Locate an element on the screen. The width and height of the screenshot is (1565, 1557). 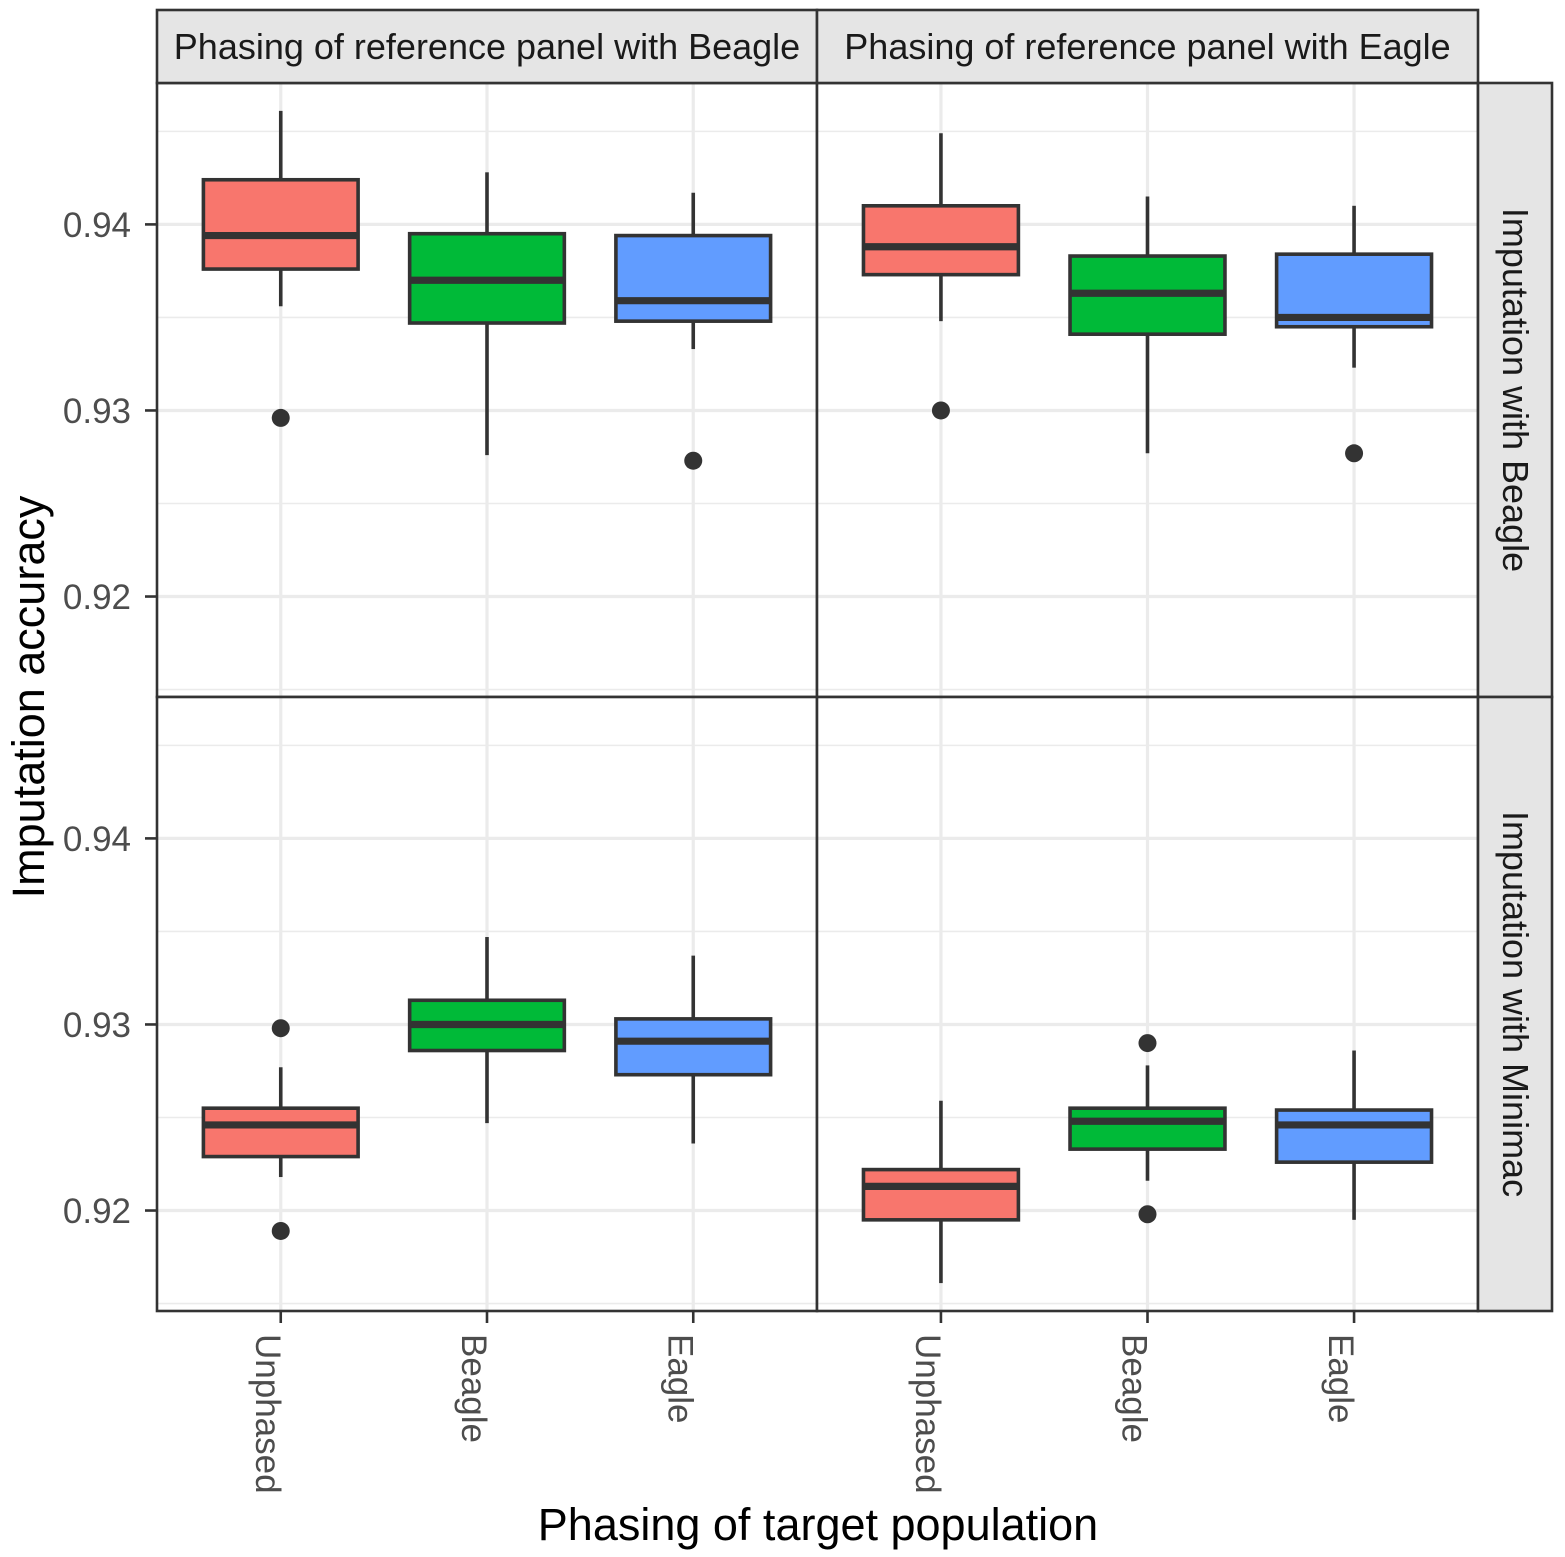
strip-label: Phasing of reference panel with Beagle is located at coordinates (487, 46).